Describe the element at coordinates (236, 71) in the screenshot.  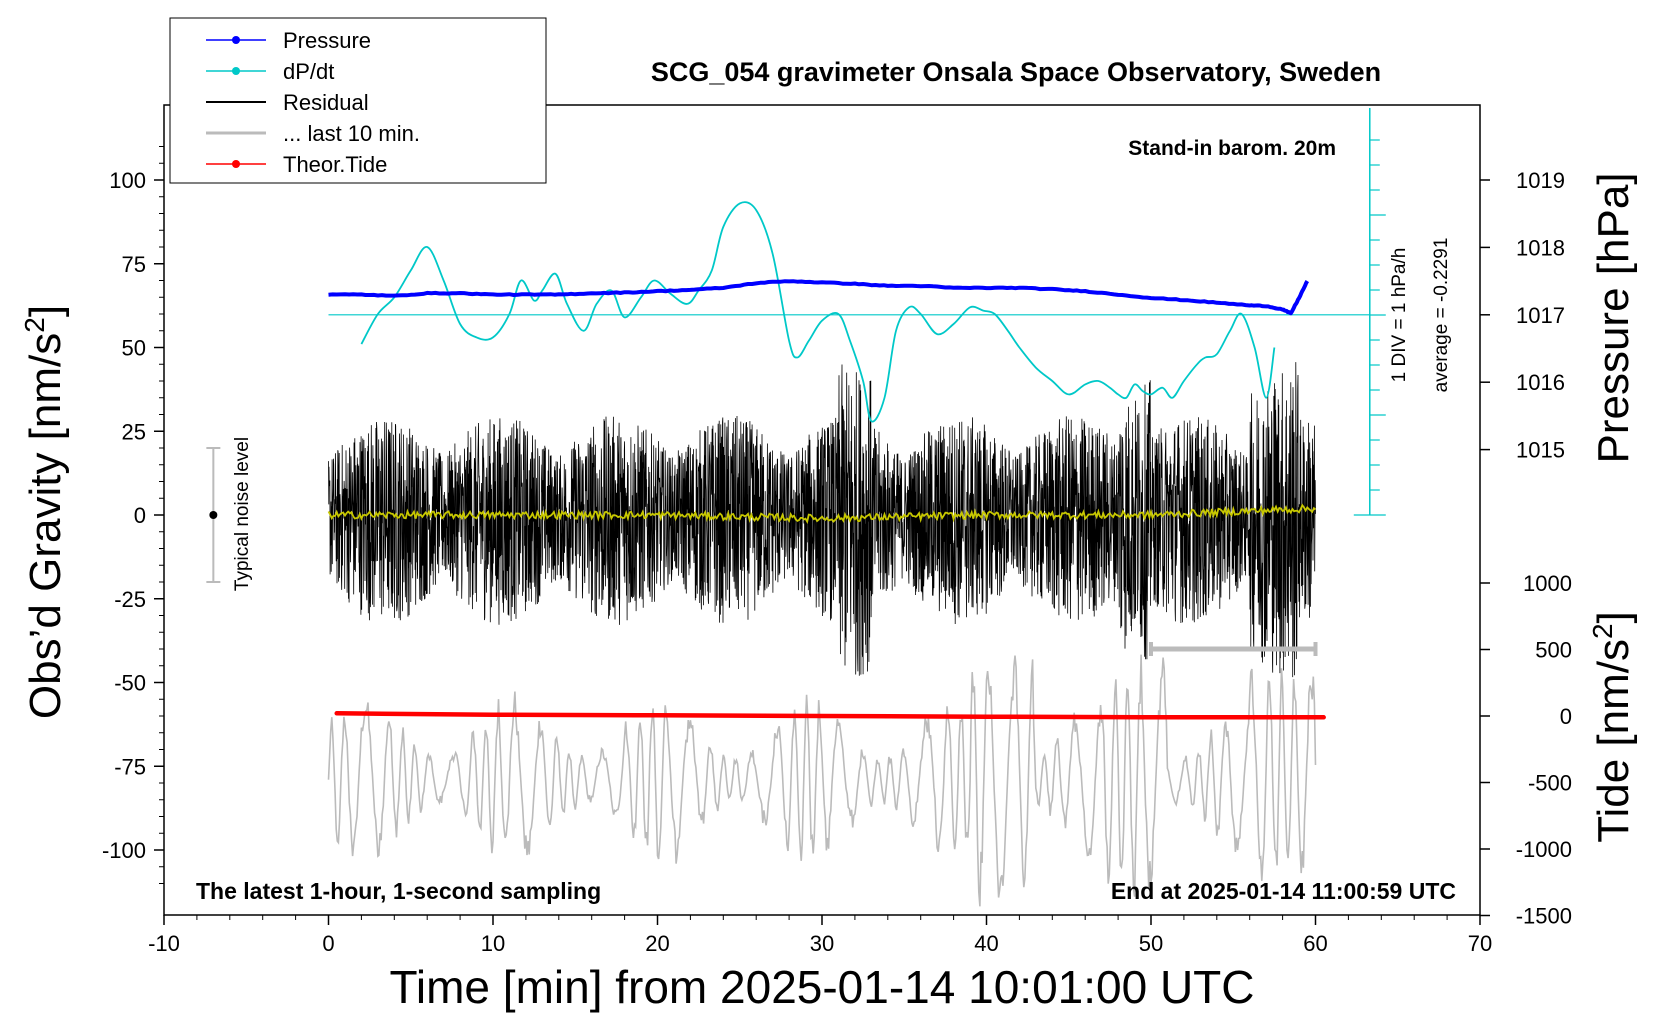
I see `legend-marker-dpdt` at that location.